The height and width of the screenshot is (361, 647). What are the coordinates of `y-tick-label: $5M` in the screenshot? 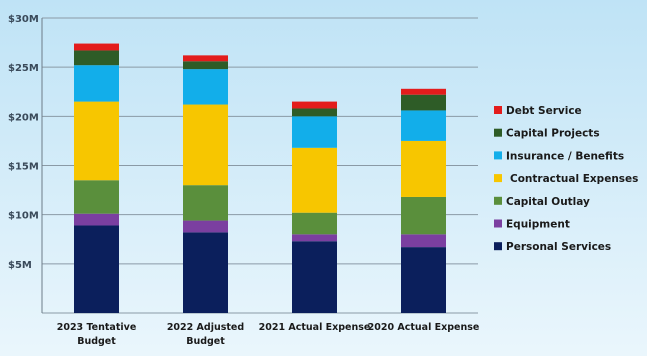 It's located at (20, 265).